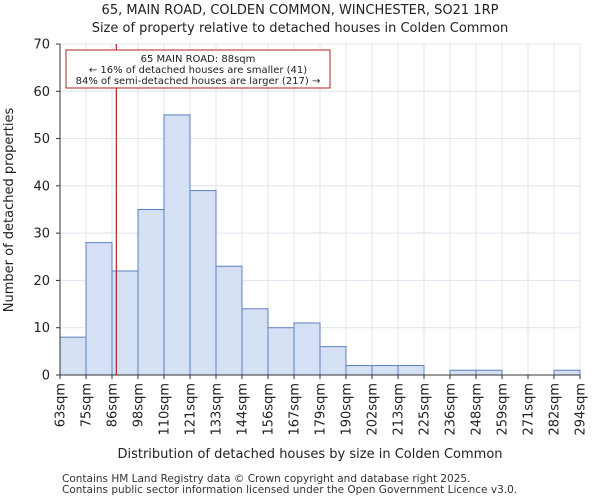 Image resolution: width=600 pixels, height=500 pixels. I want to click on x-tick-label: 259sqm, so click(503, 409).